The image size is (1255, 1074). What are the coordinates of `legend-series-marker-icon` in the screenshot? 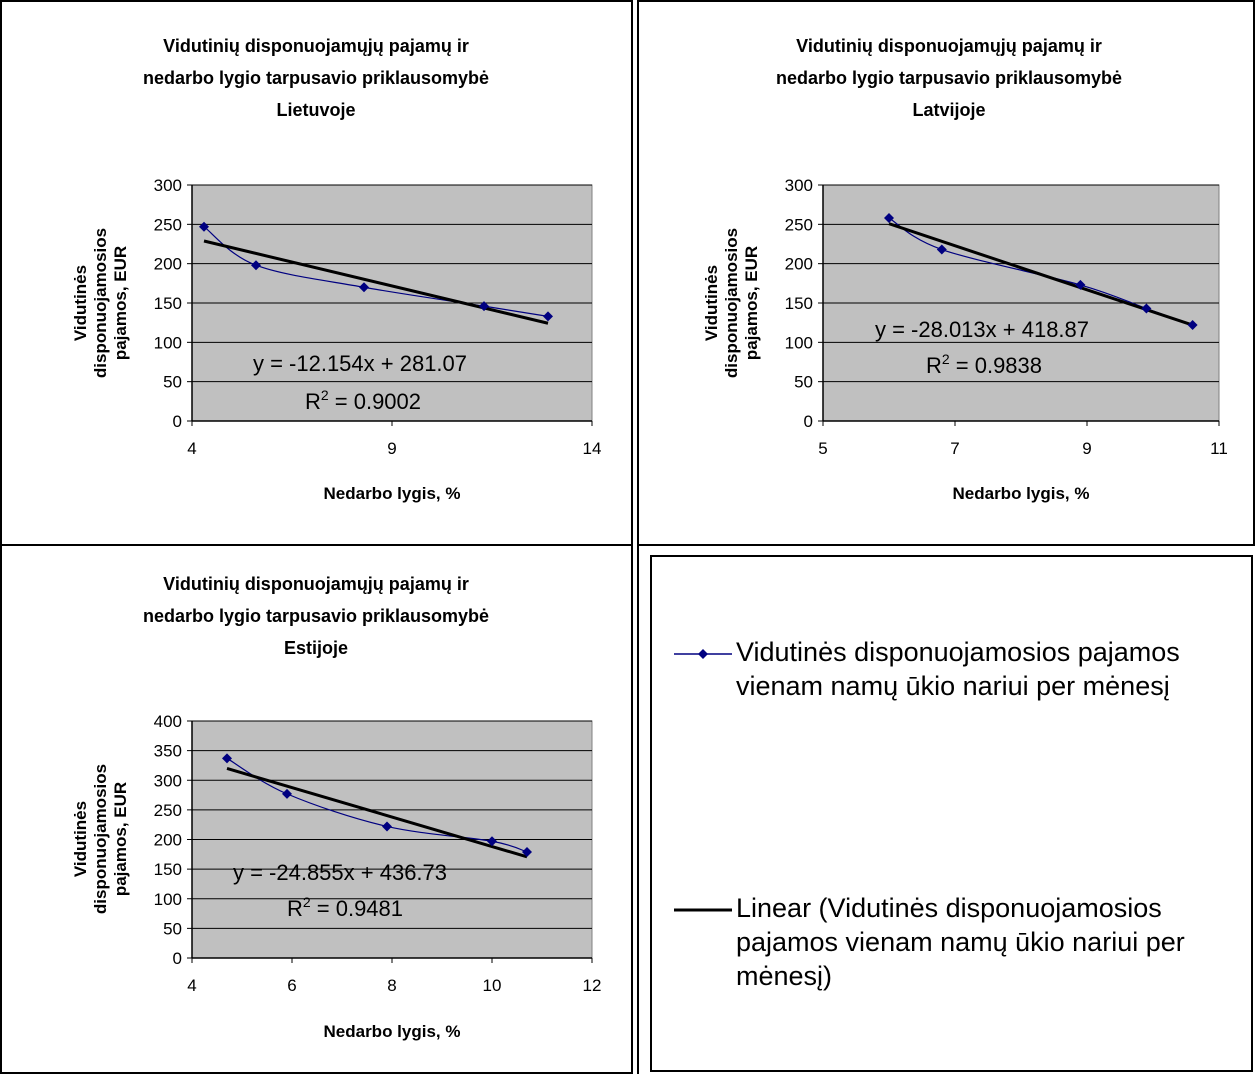 It's located at (703, 654).